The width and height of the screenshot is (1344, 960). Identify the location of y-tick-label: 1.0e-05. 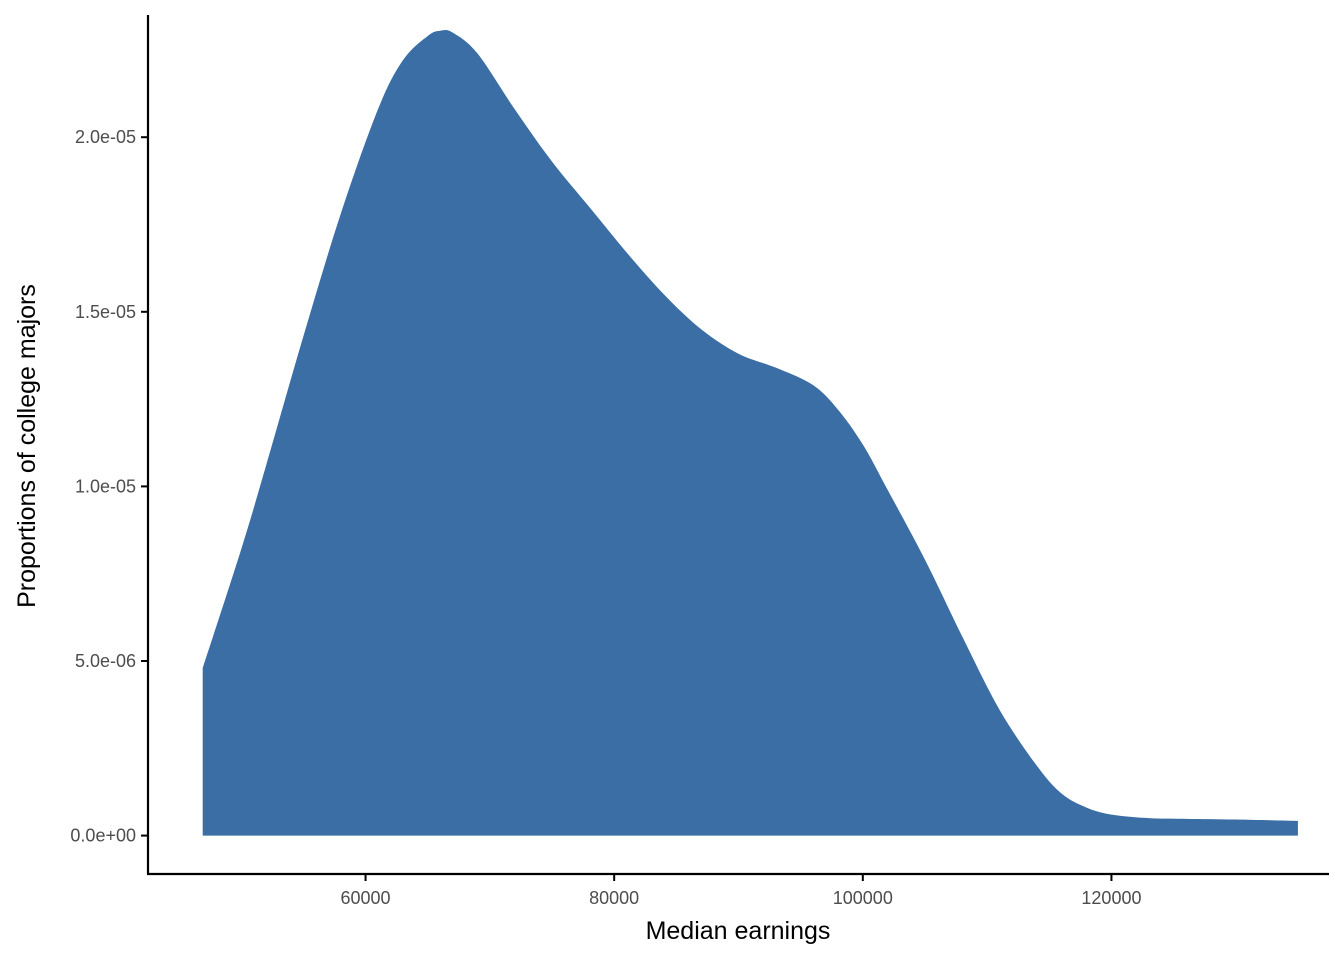
(105, 486).